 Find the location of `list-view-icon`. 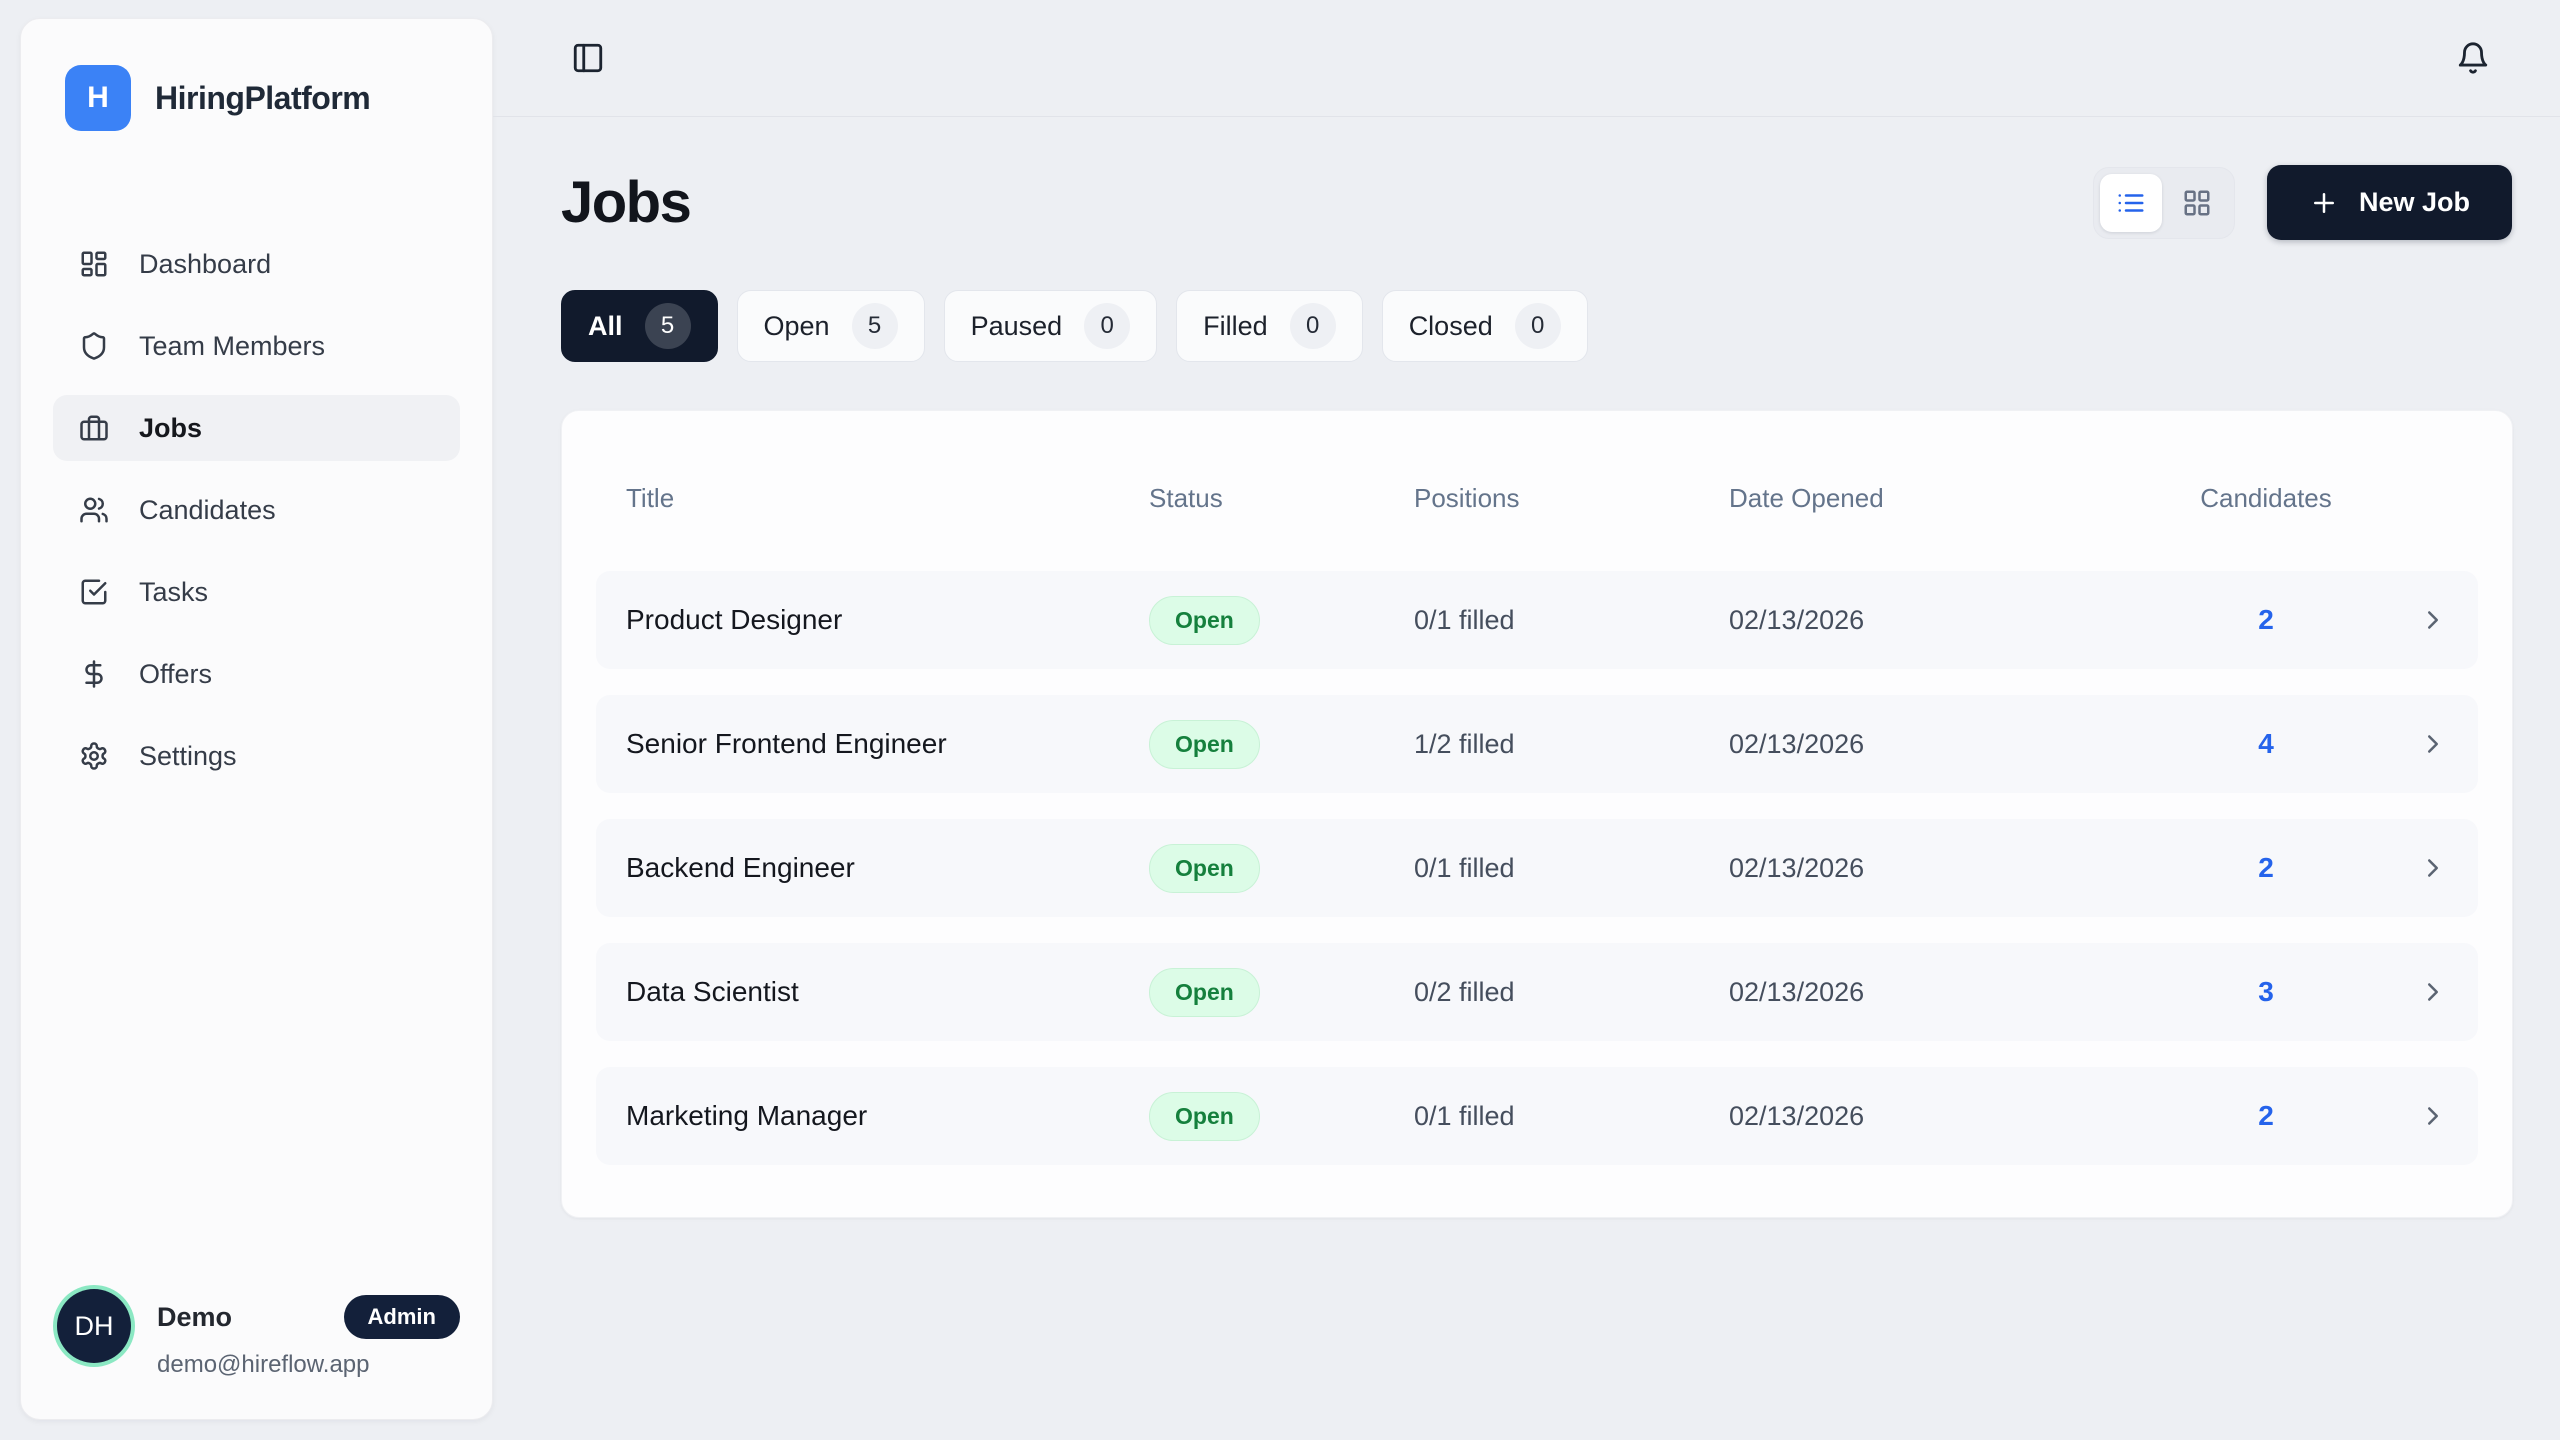

list-view-icon is located at coordinates (2131, 202).